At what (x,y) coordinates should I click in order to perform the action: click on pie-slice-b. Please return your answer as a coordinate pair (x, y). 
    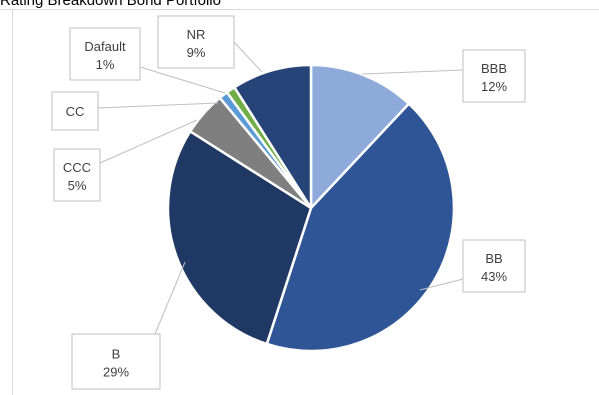
    Looking at the image, I should click on (239, 238).